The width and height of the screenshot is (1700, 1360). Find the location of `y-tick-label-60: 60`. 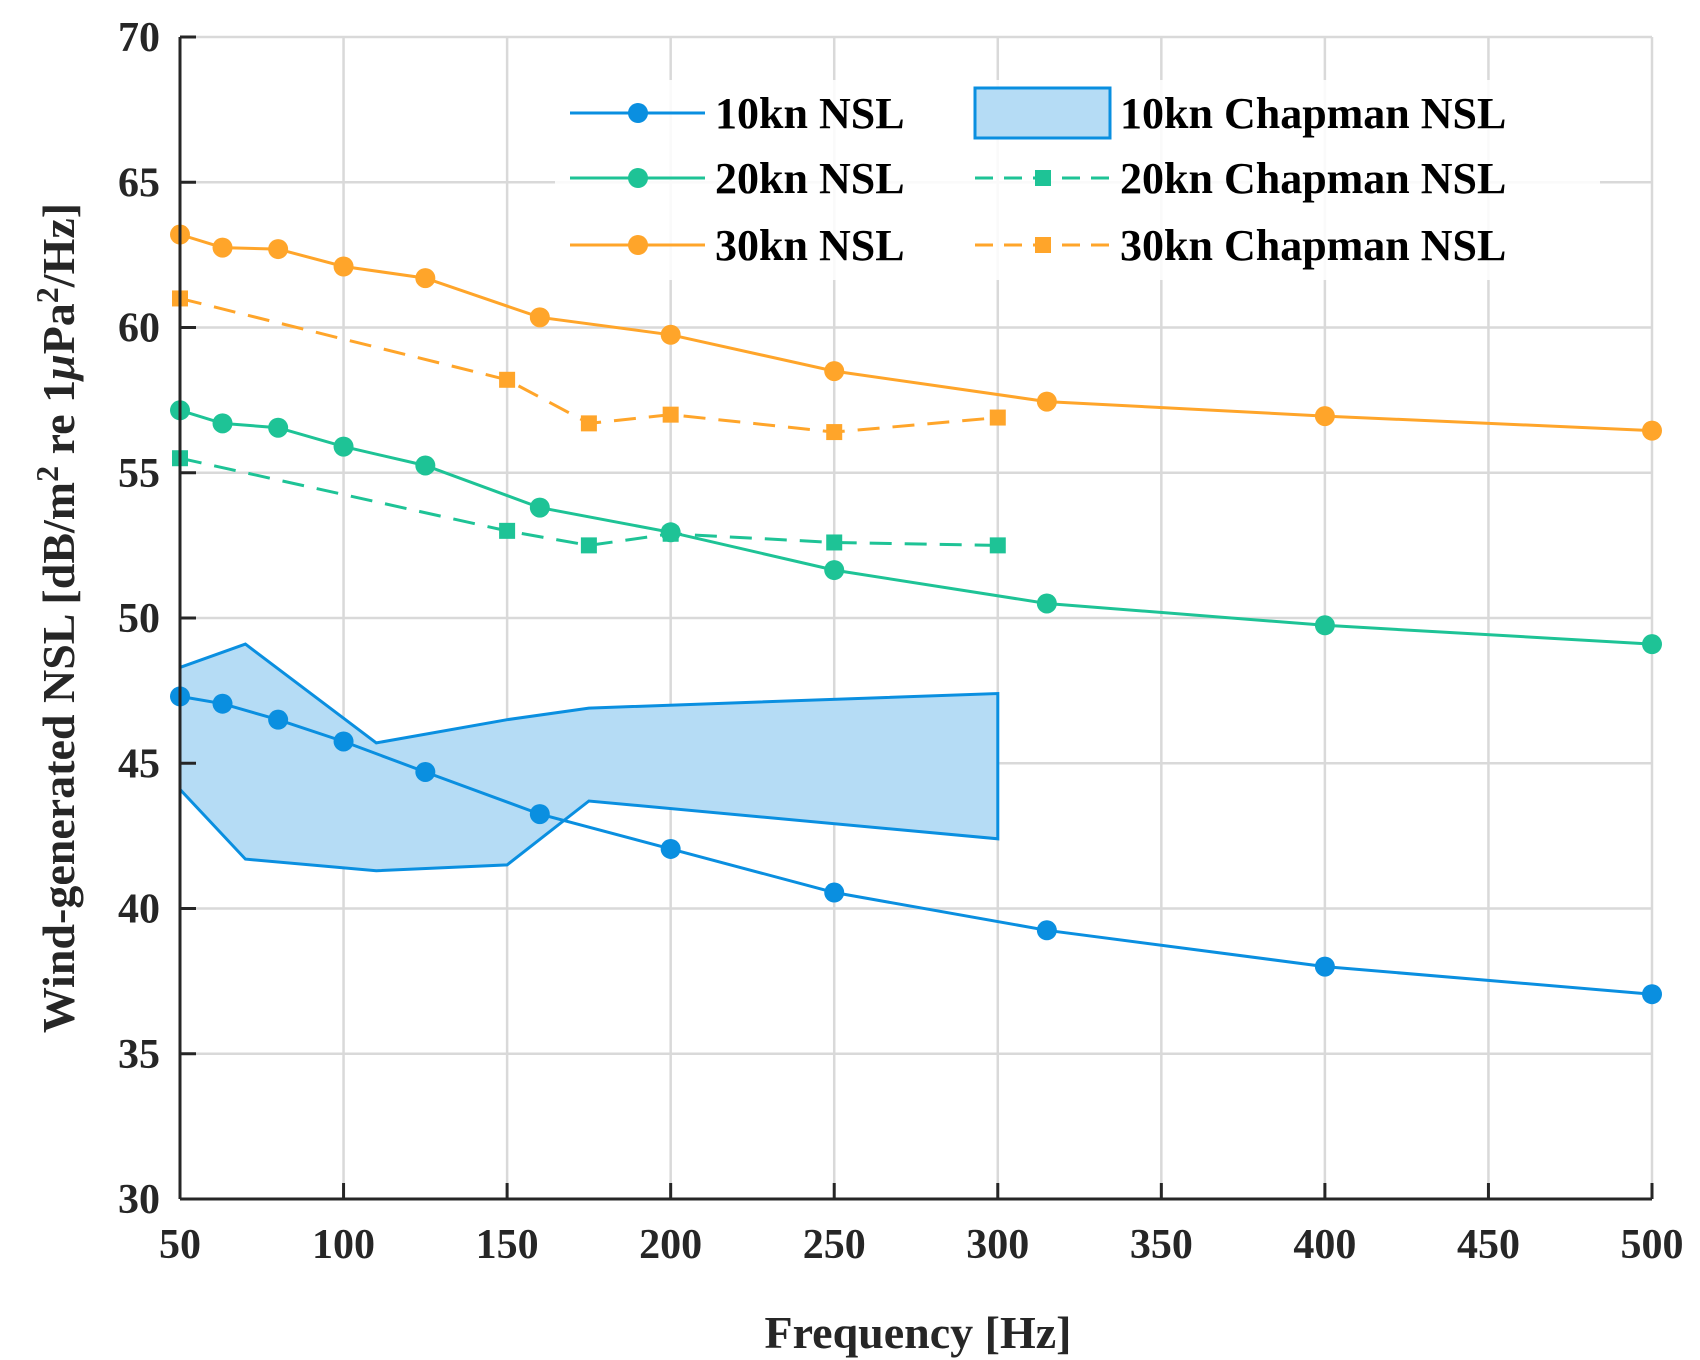

y-tick-label-60: 60 is located at coordinates (139, 329).